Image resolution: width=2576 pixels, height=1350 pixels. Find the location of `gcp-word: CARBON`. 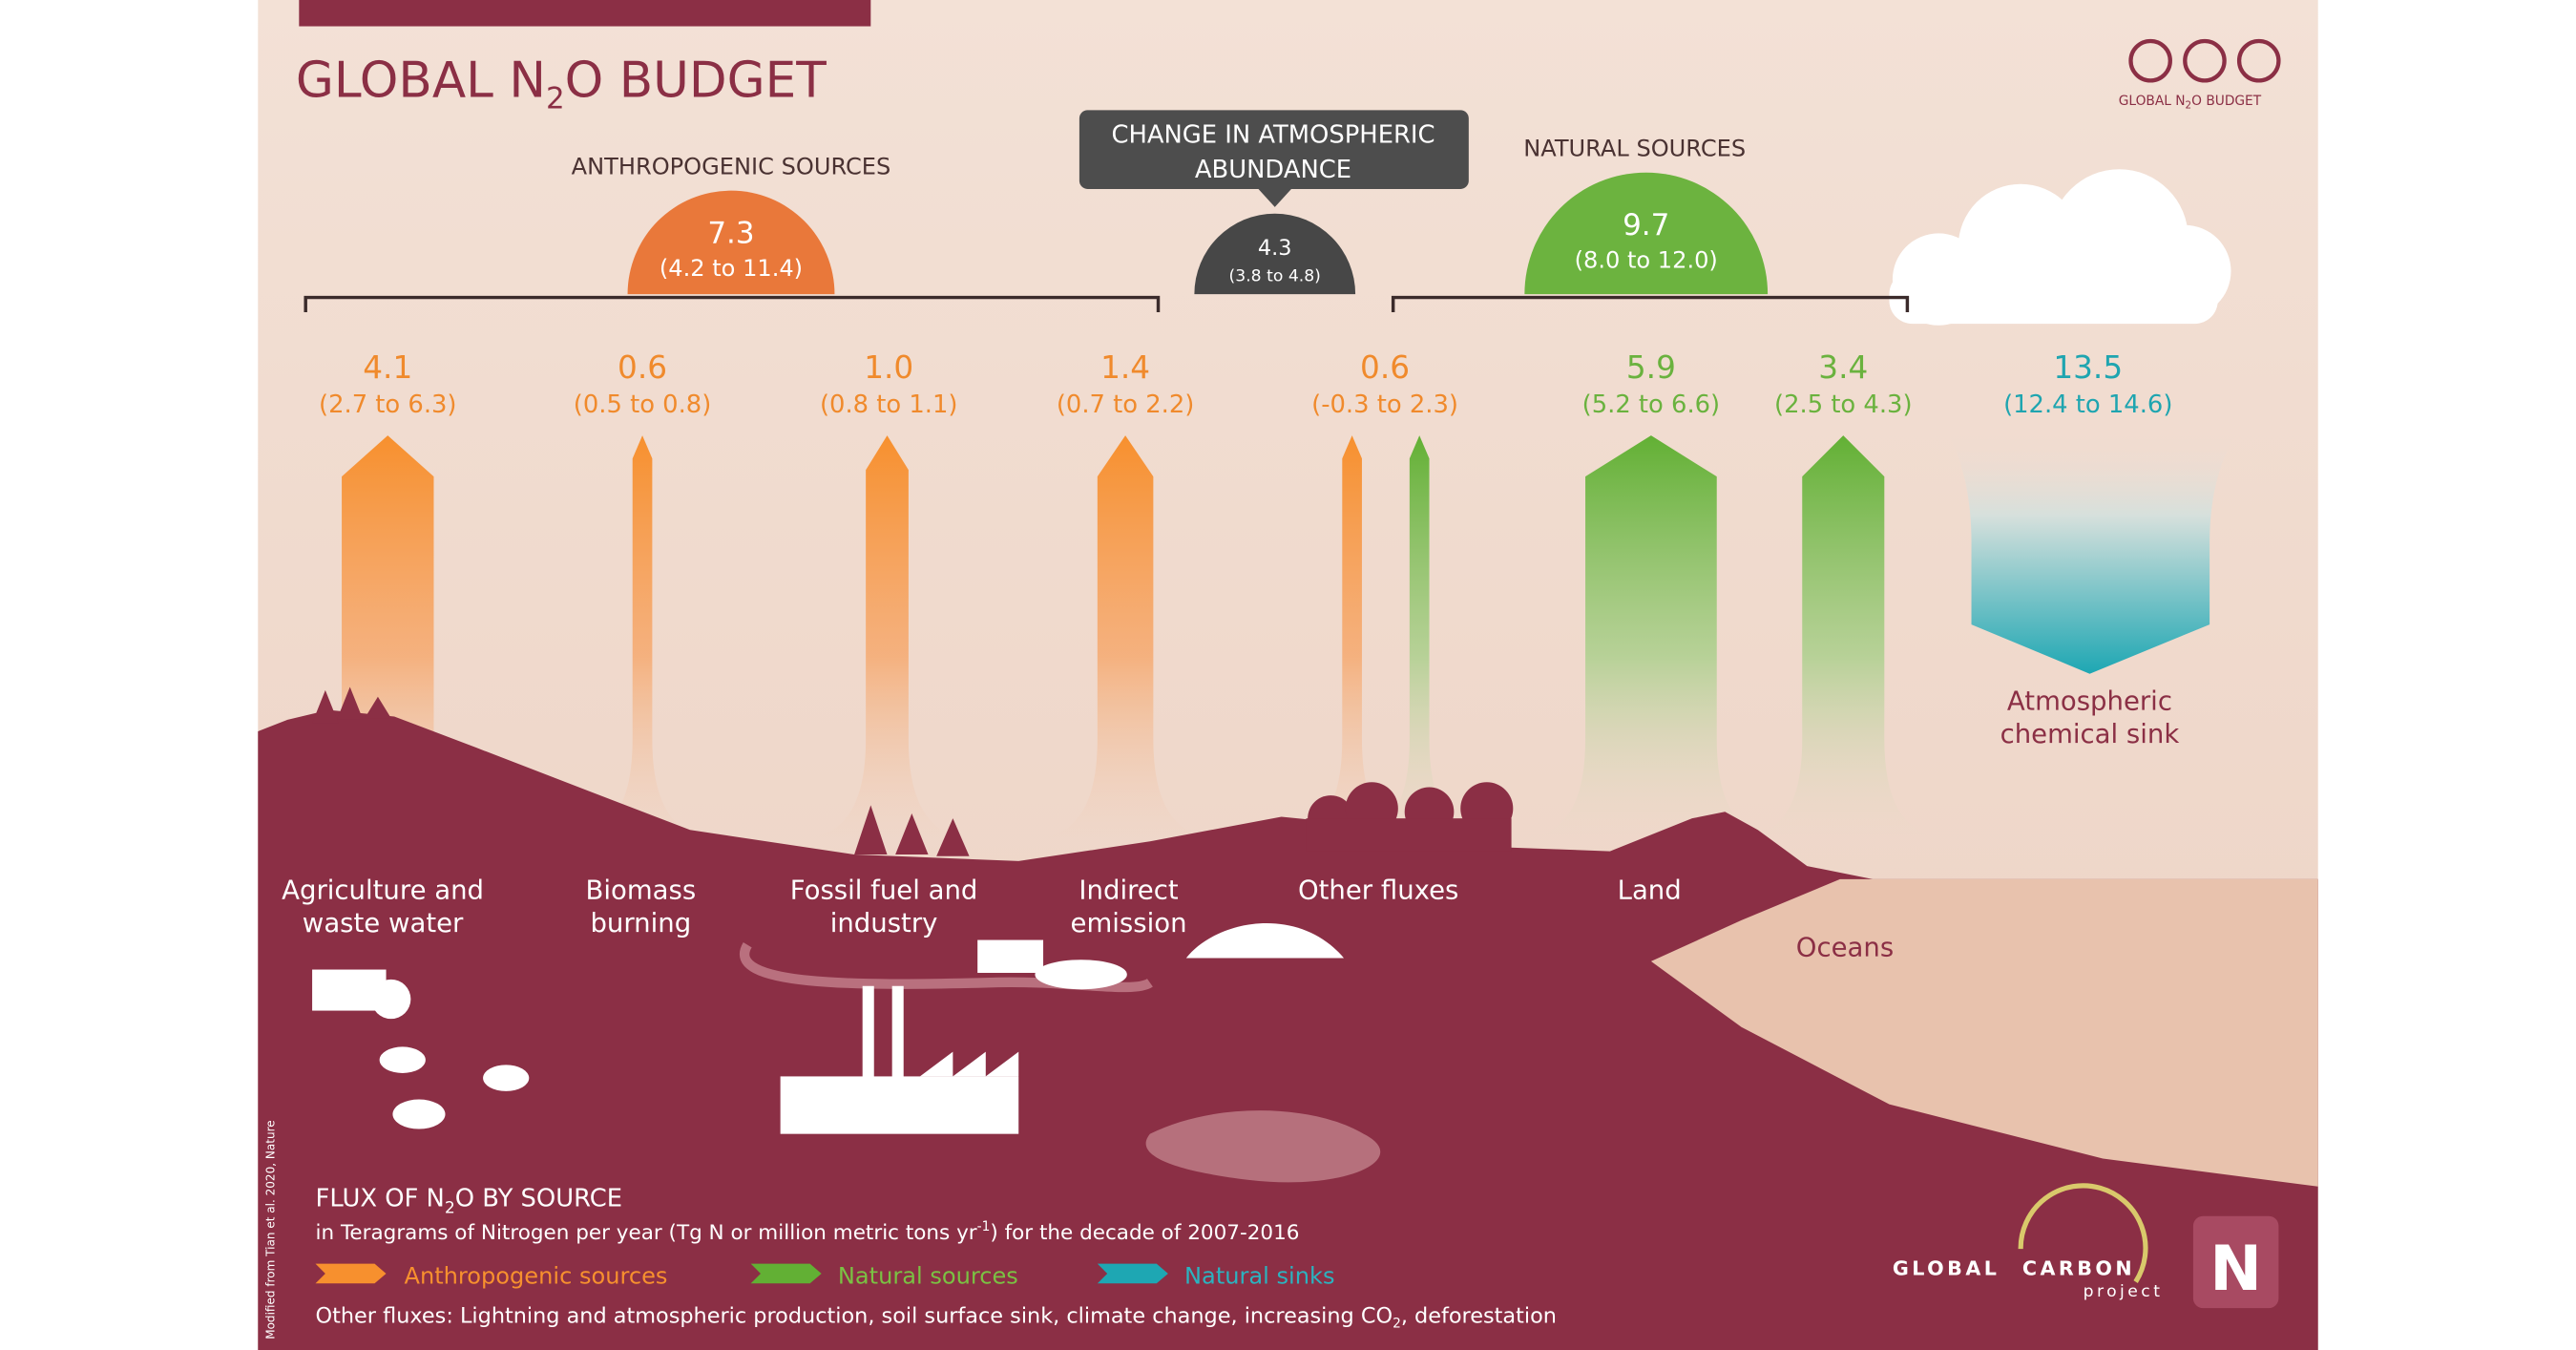

gcp-word: CARBON is located at coordinates (2078, 1268).